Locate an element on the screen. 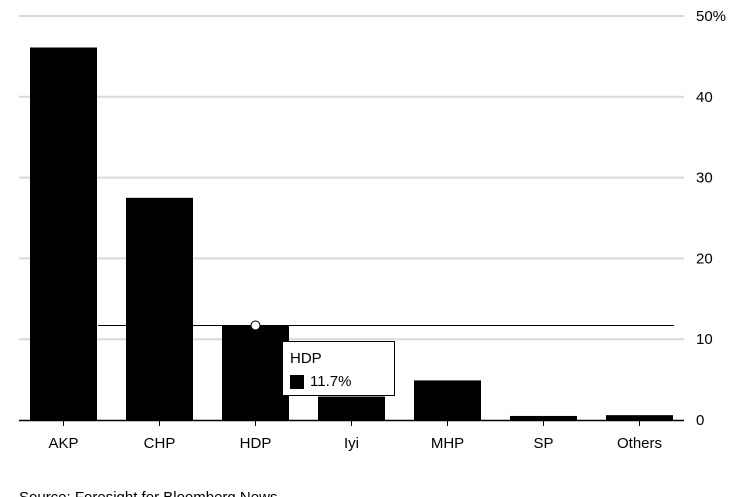 This screenshot has width=732, height=497. x-tick-label: HDP is located at coordinates (256, 443).